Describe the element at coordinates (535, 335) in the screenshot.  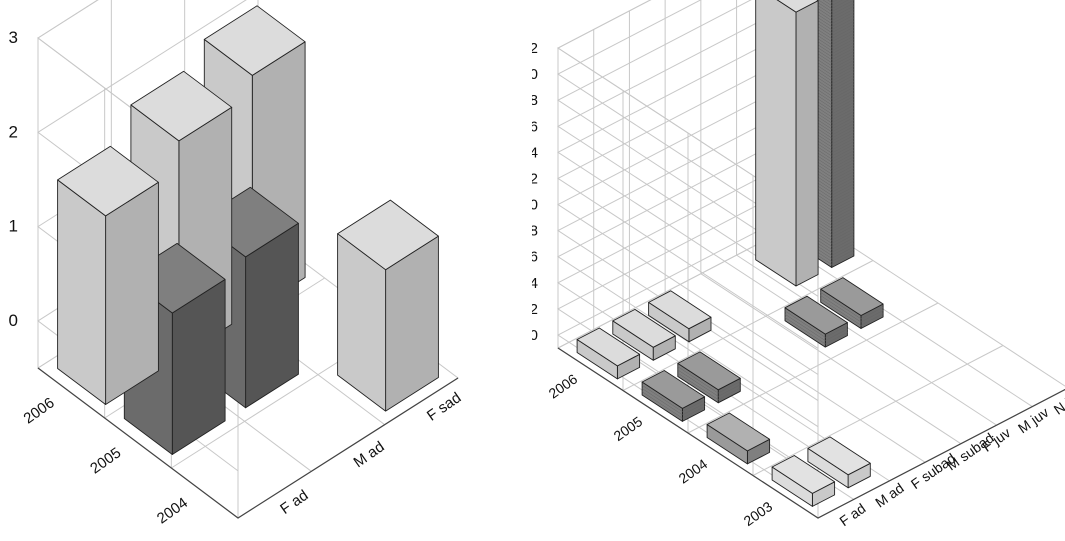
I see `chart-1-z-tick-label: 1,0` at that location.